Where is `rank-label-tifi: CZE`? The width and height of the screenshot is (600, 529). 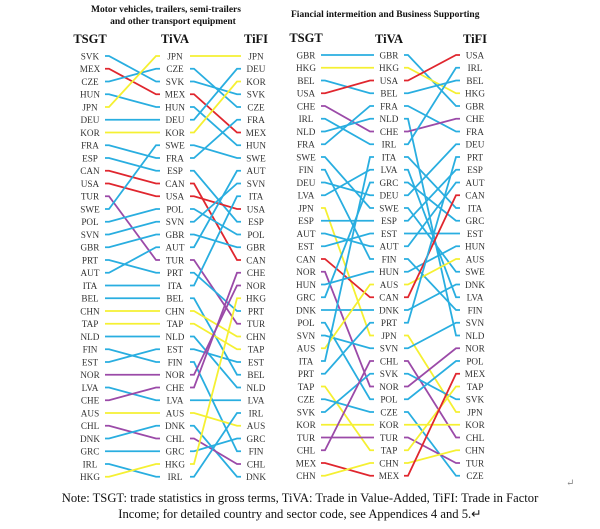
rank-label-tifi: CZE is located at coordinates (475, 476).